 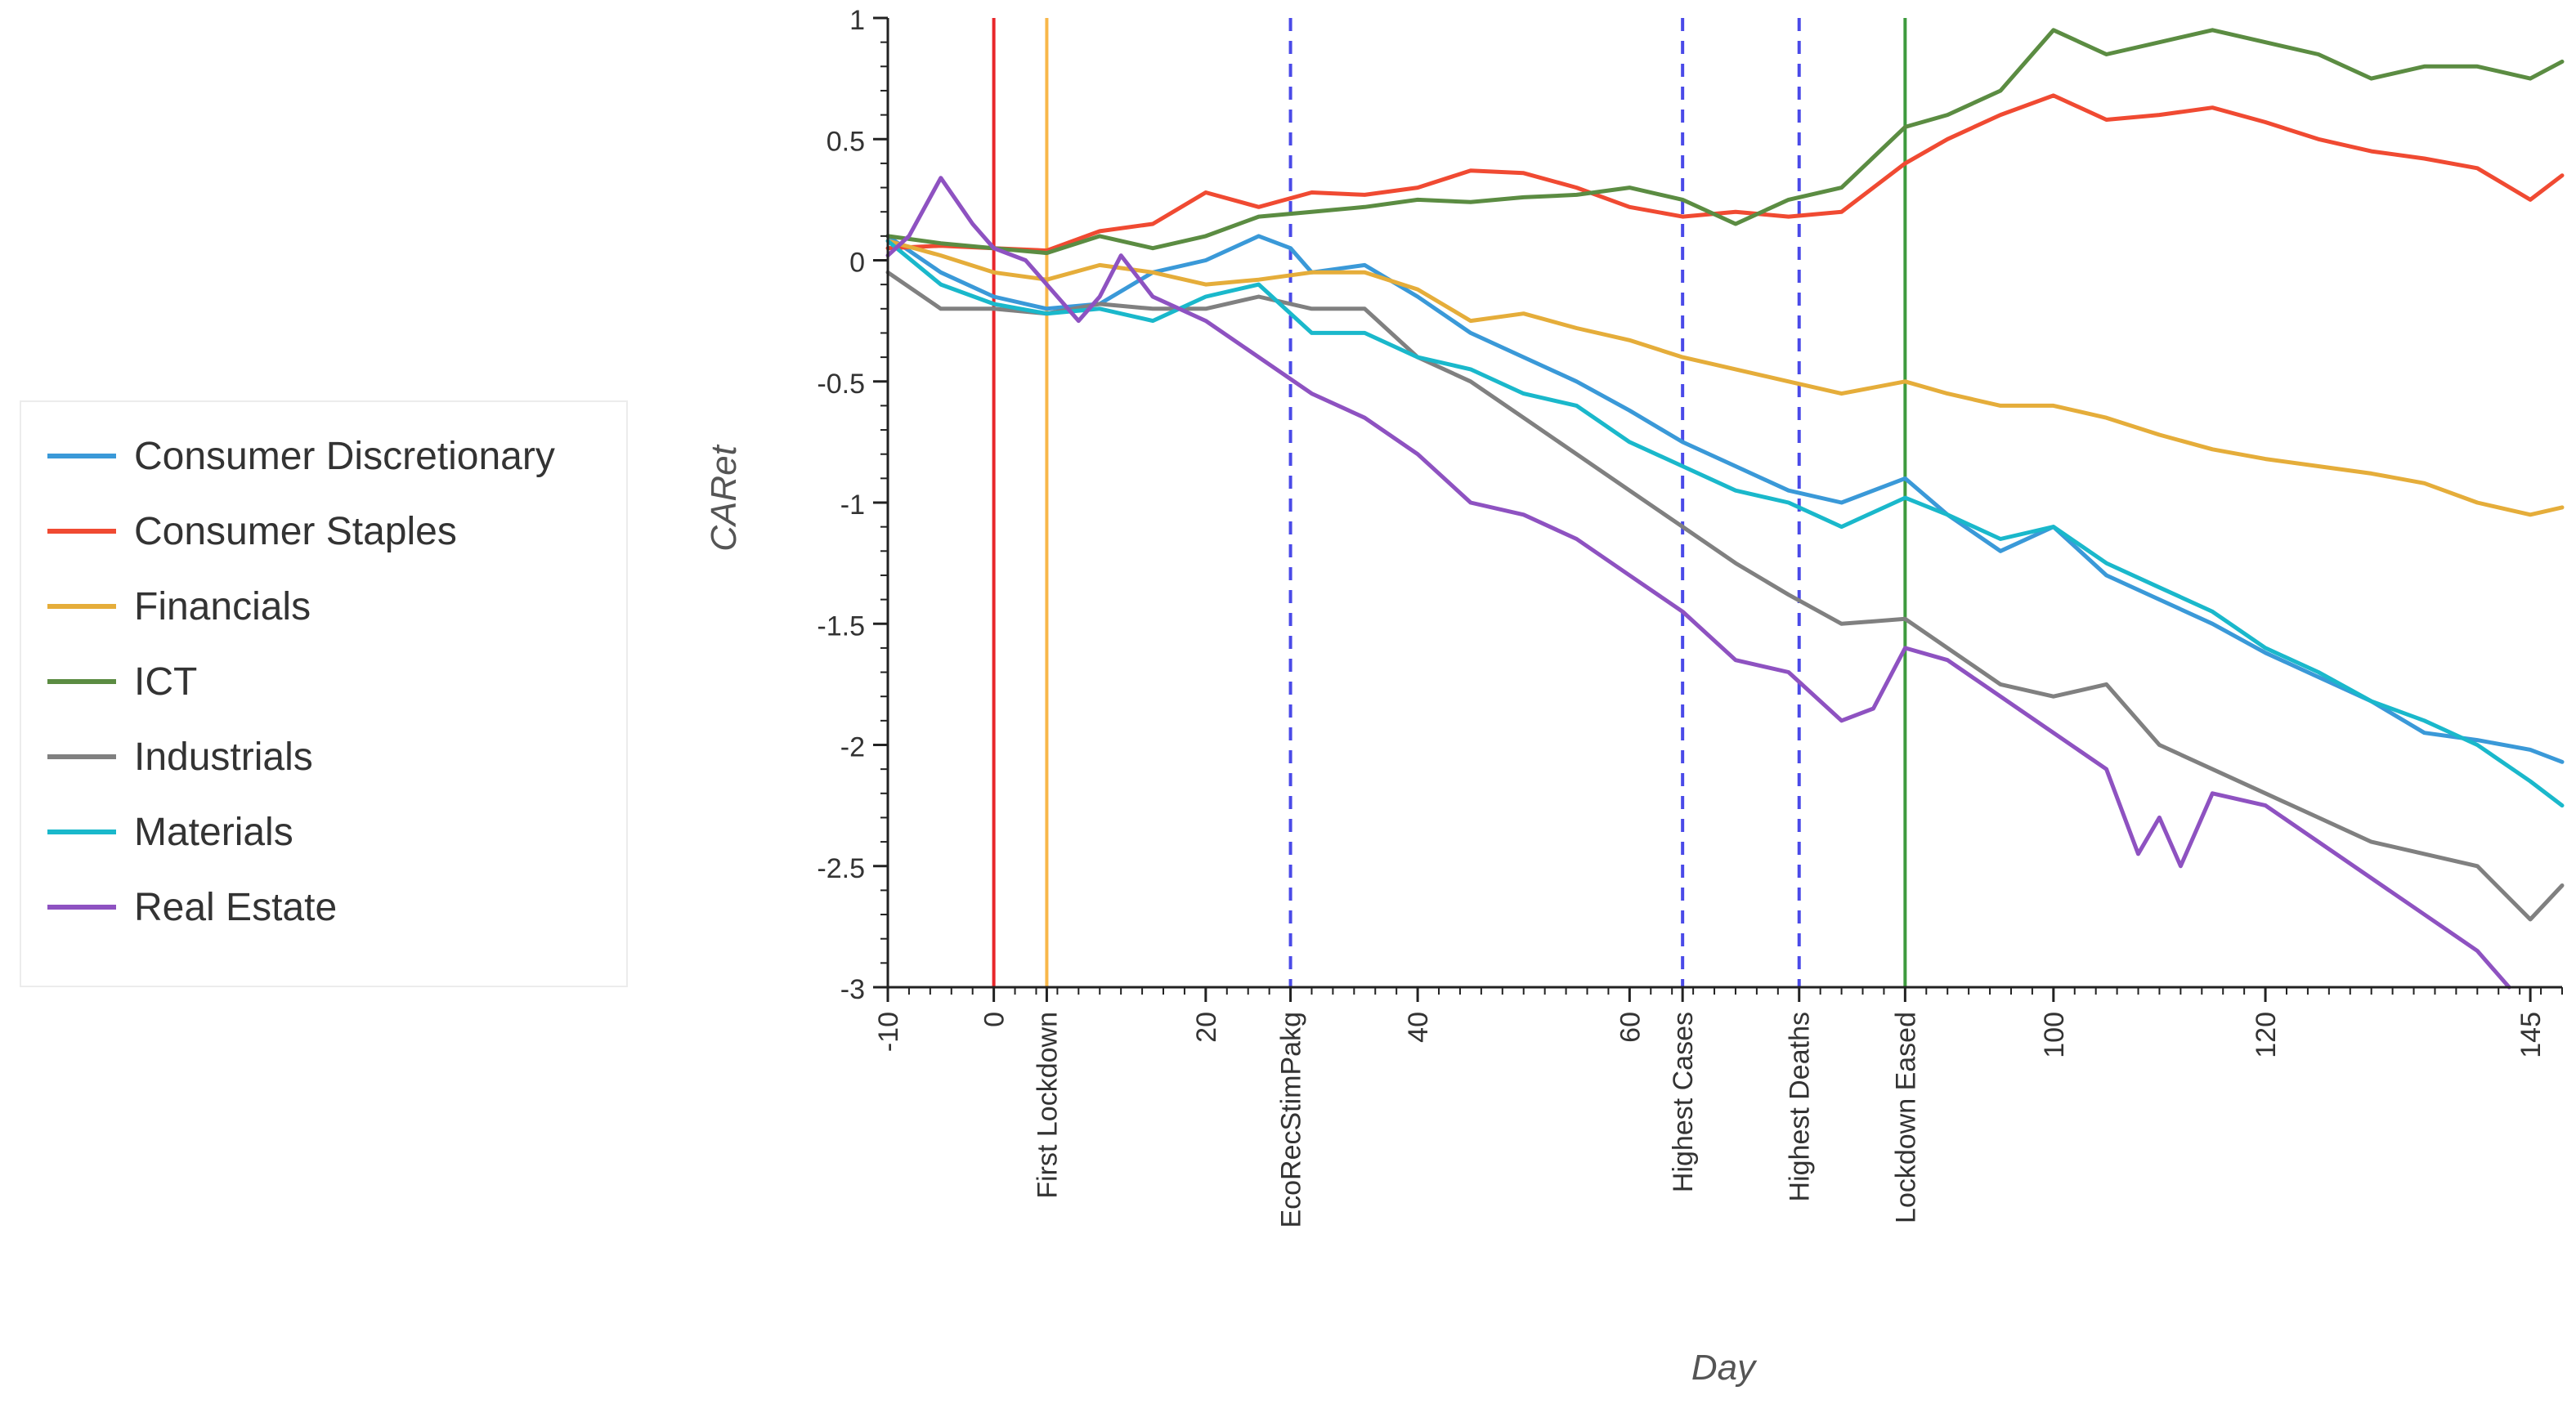 I want to click on y-tick-label: -2, so click(x=853, y=747).